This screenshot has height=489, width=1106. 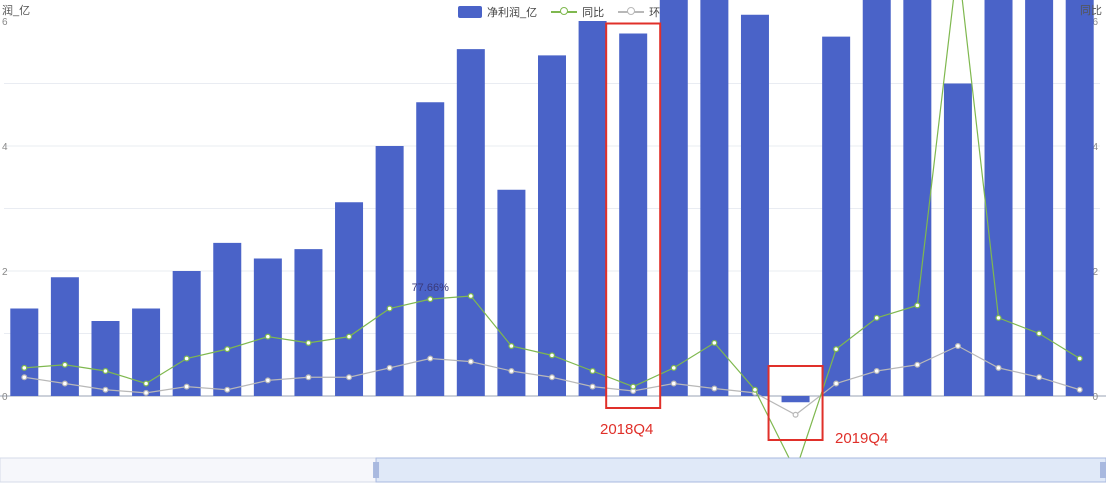 I want to click on data-label: 77.66%, so click(x=431, y=288).